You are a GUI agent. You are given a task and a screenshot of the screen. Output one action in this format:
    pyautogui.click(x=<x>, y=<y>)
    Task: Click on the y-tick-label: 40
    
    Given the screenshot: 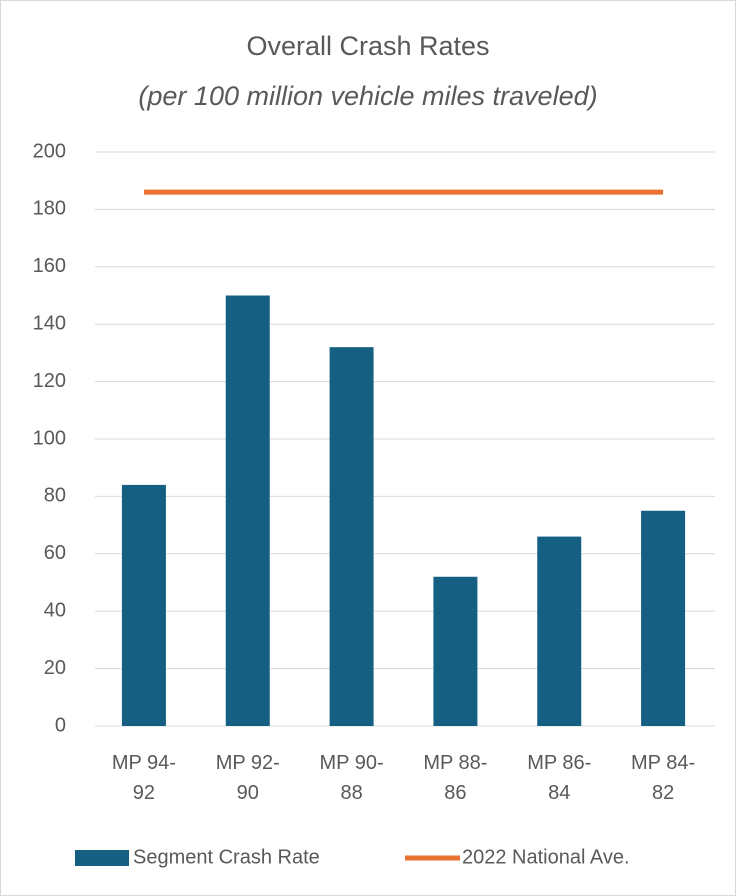 What is the action you would take?
    pyautogui.click(x=55, y=610)
    